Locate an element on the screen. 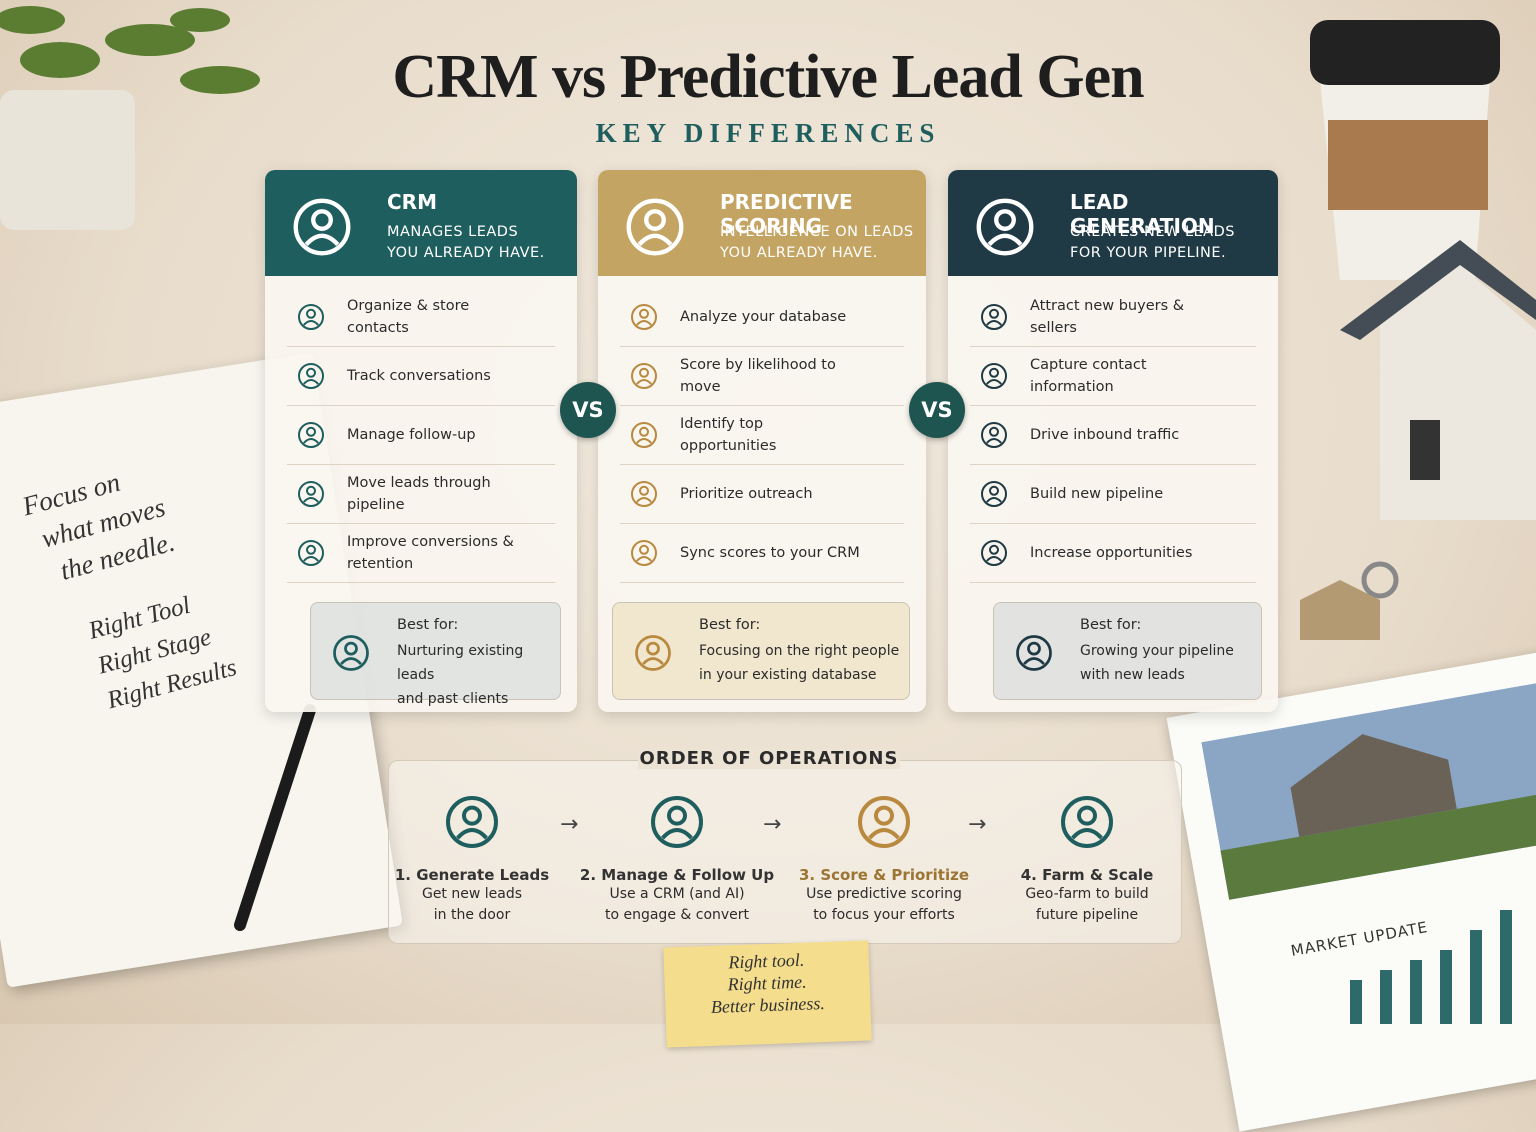 This screenshot has height=1132, width=1536. feature-row: Capture contact information is located at coordinates (1113, 376).